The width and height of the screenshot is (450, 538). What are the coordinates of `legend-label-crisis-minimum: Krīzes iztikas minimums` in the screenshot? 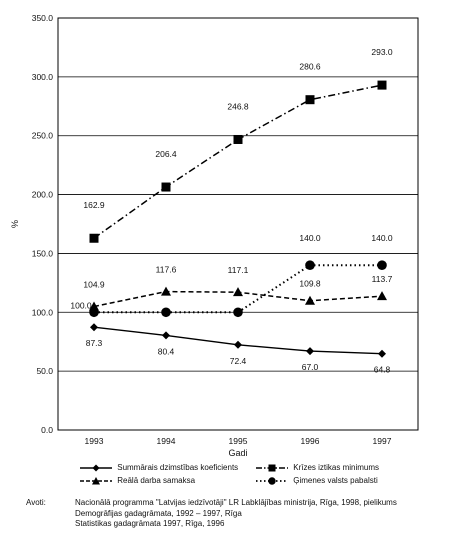 It's located at (336, 468).